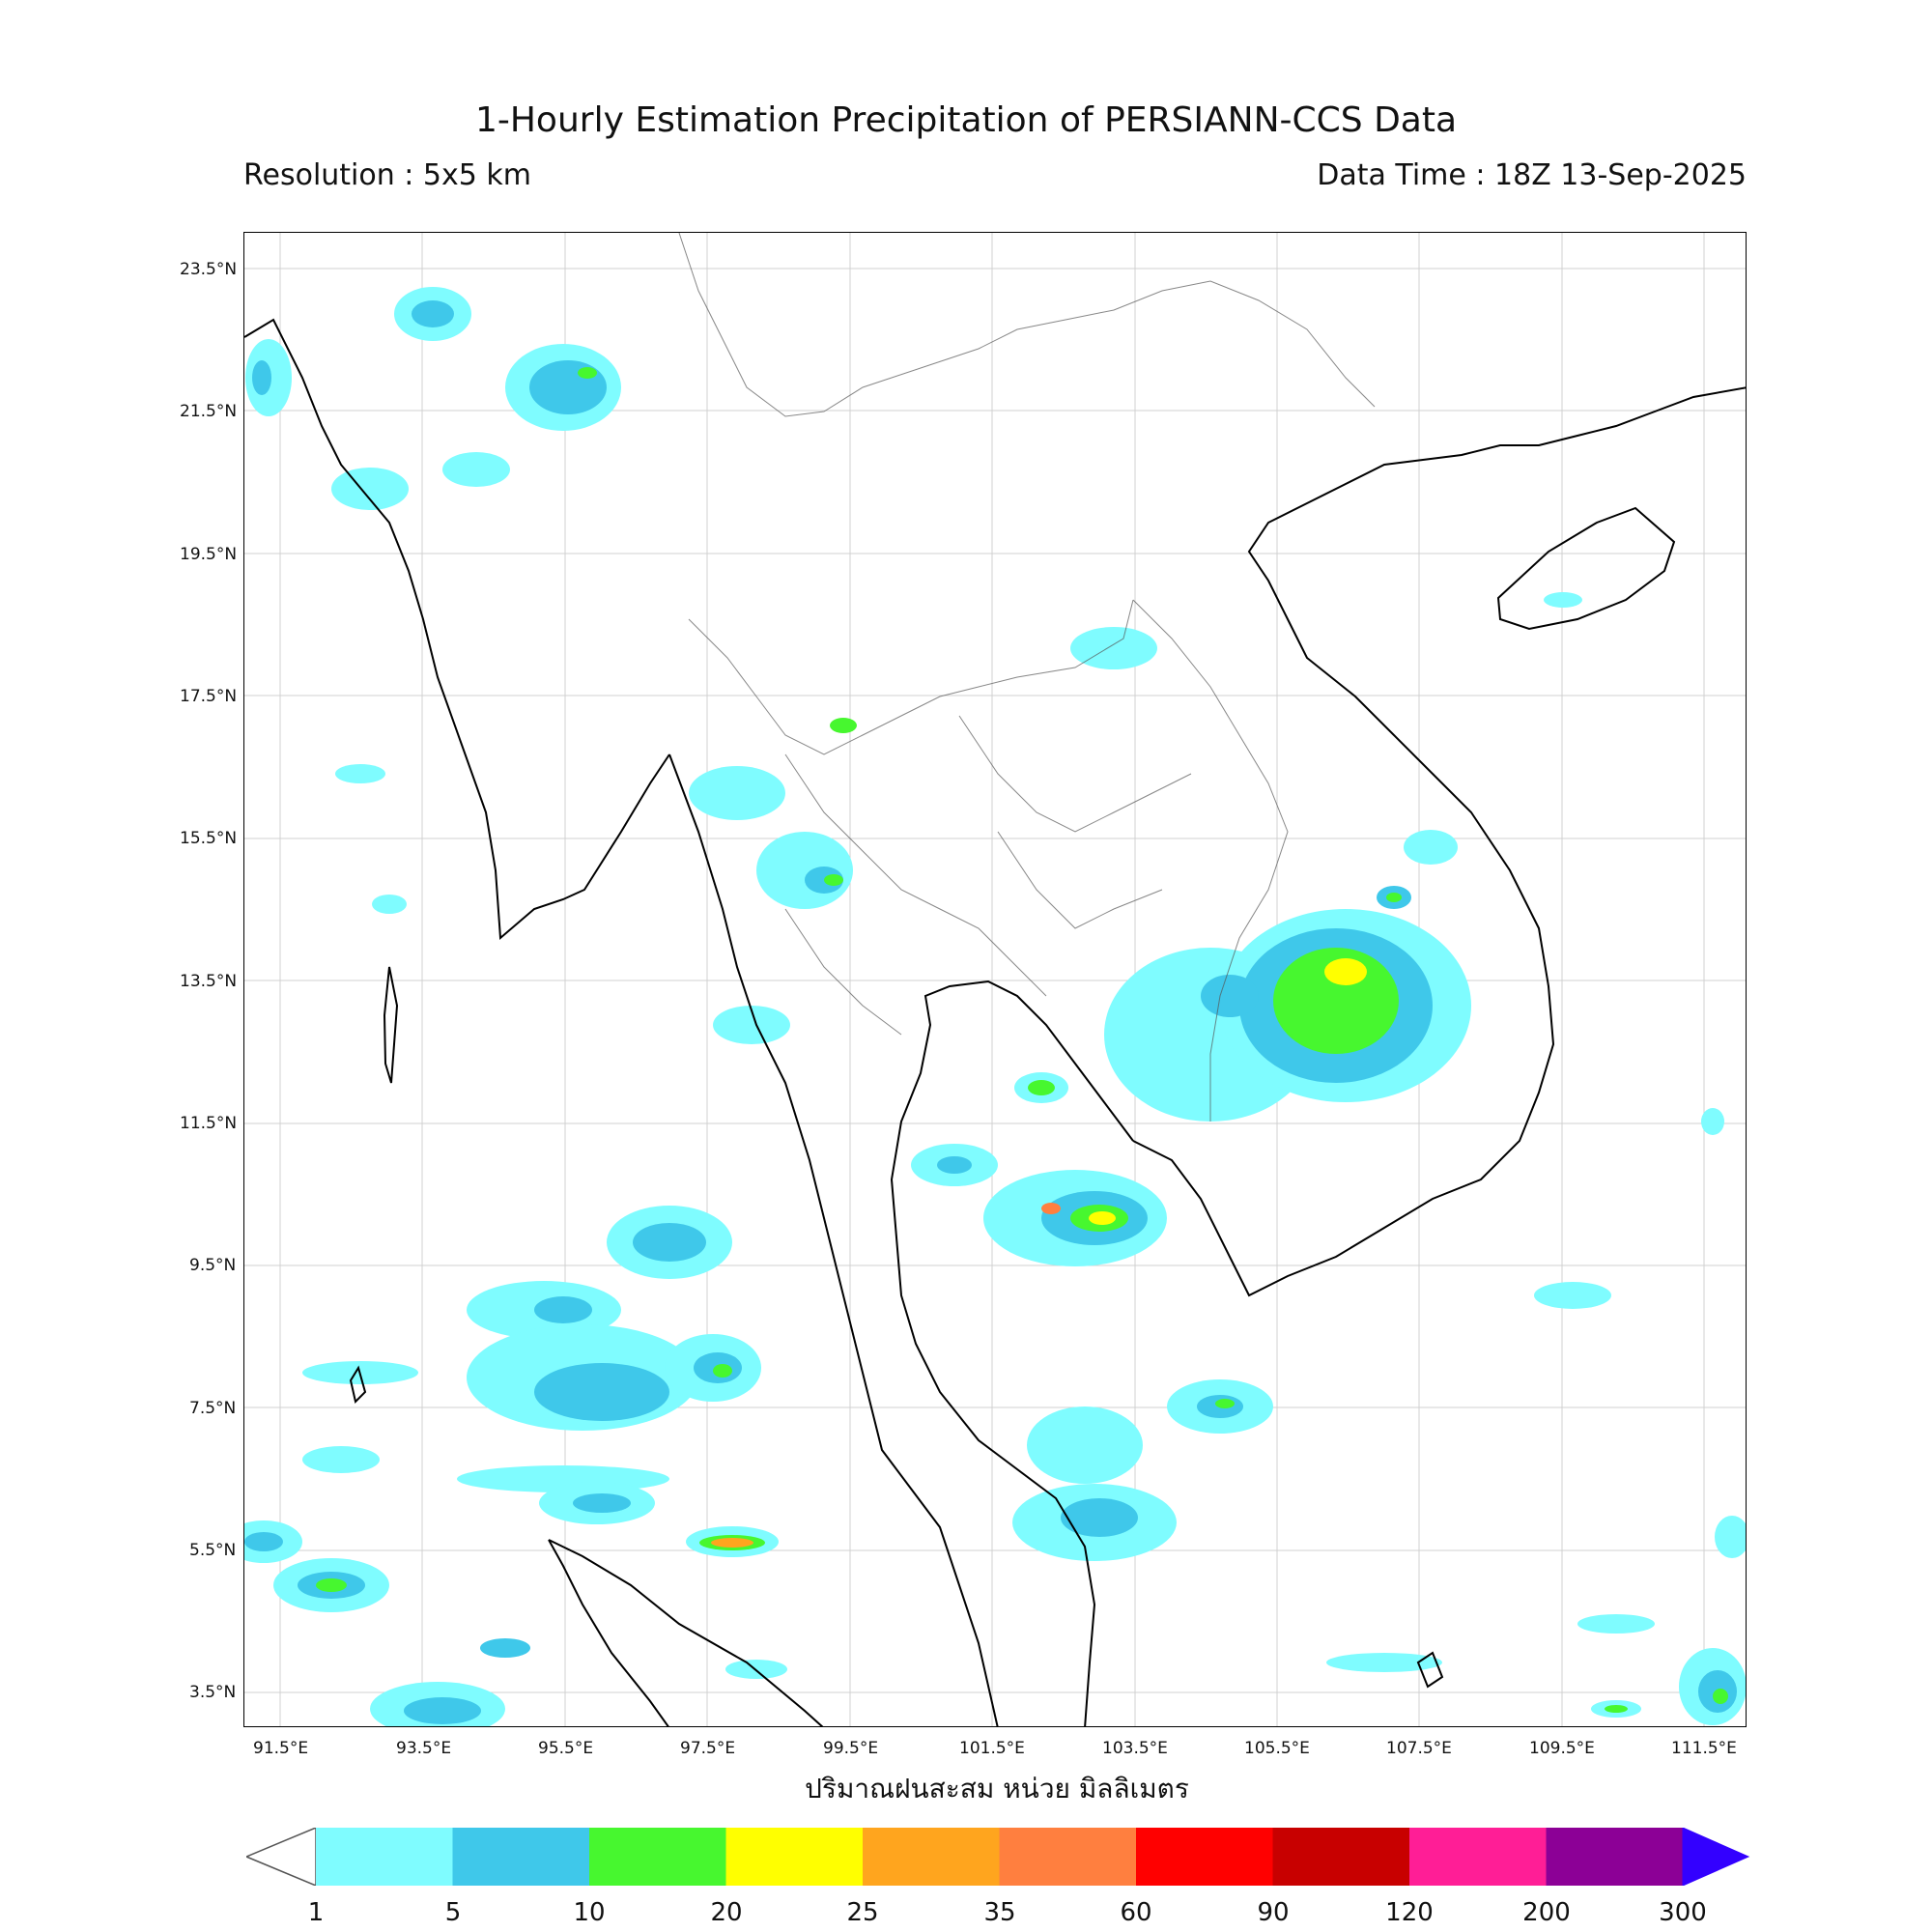 Image resolution: width=1932 pixels, height=1932 pixels. What do you see at coordinates (213, 1692) in the screenshot?
I see `lat-label-3-5: 3.5°N` at bounding box center [213, 1692].